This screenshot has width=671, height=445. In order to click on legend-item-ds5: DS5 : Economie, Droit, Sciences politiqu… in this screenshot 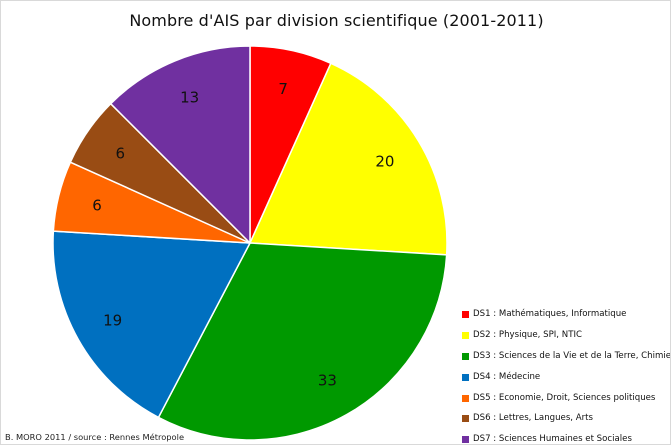, I will do `click(566, 400)`.